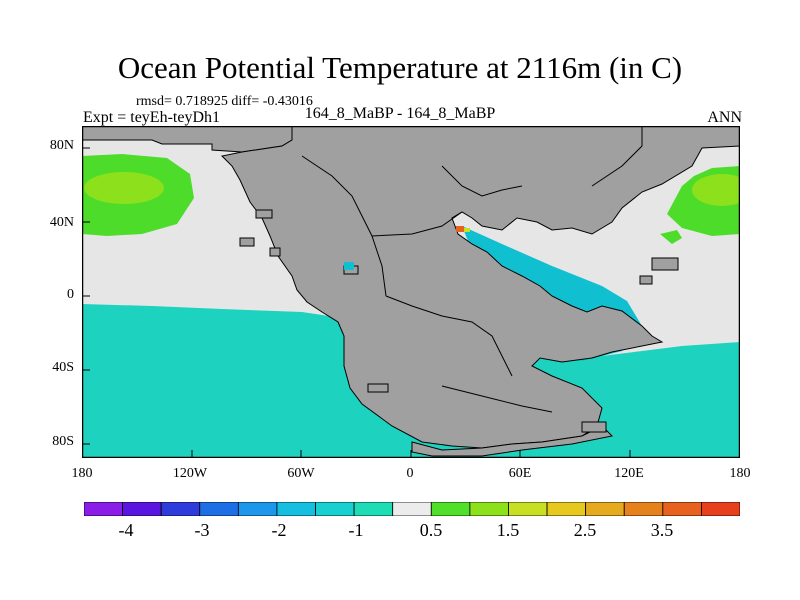 The image size is (800, 600). What do you see at coordinates (629, 473) in the screenshot?
I see `xtick-120e: 120E` at bounding box center [629, 473].